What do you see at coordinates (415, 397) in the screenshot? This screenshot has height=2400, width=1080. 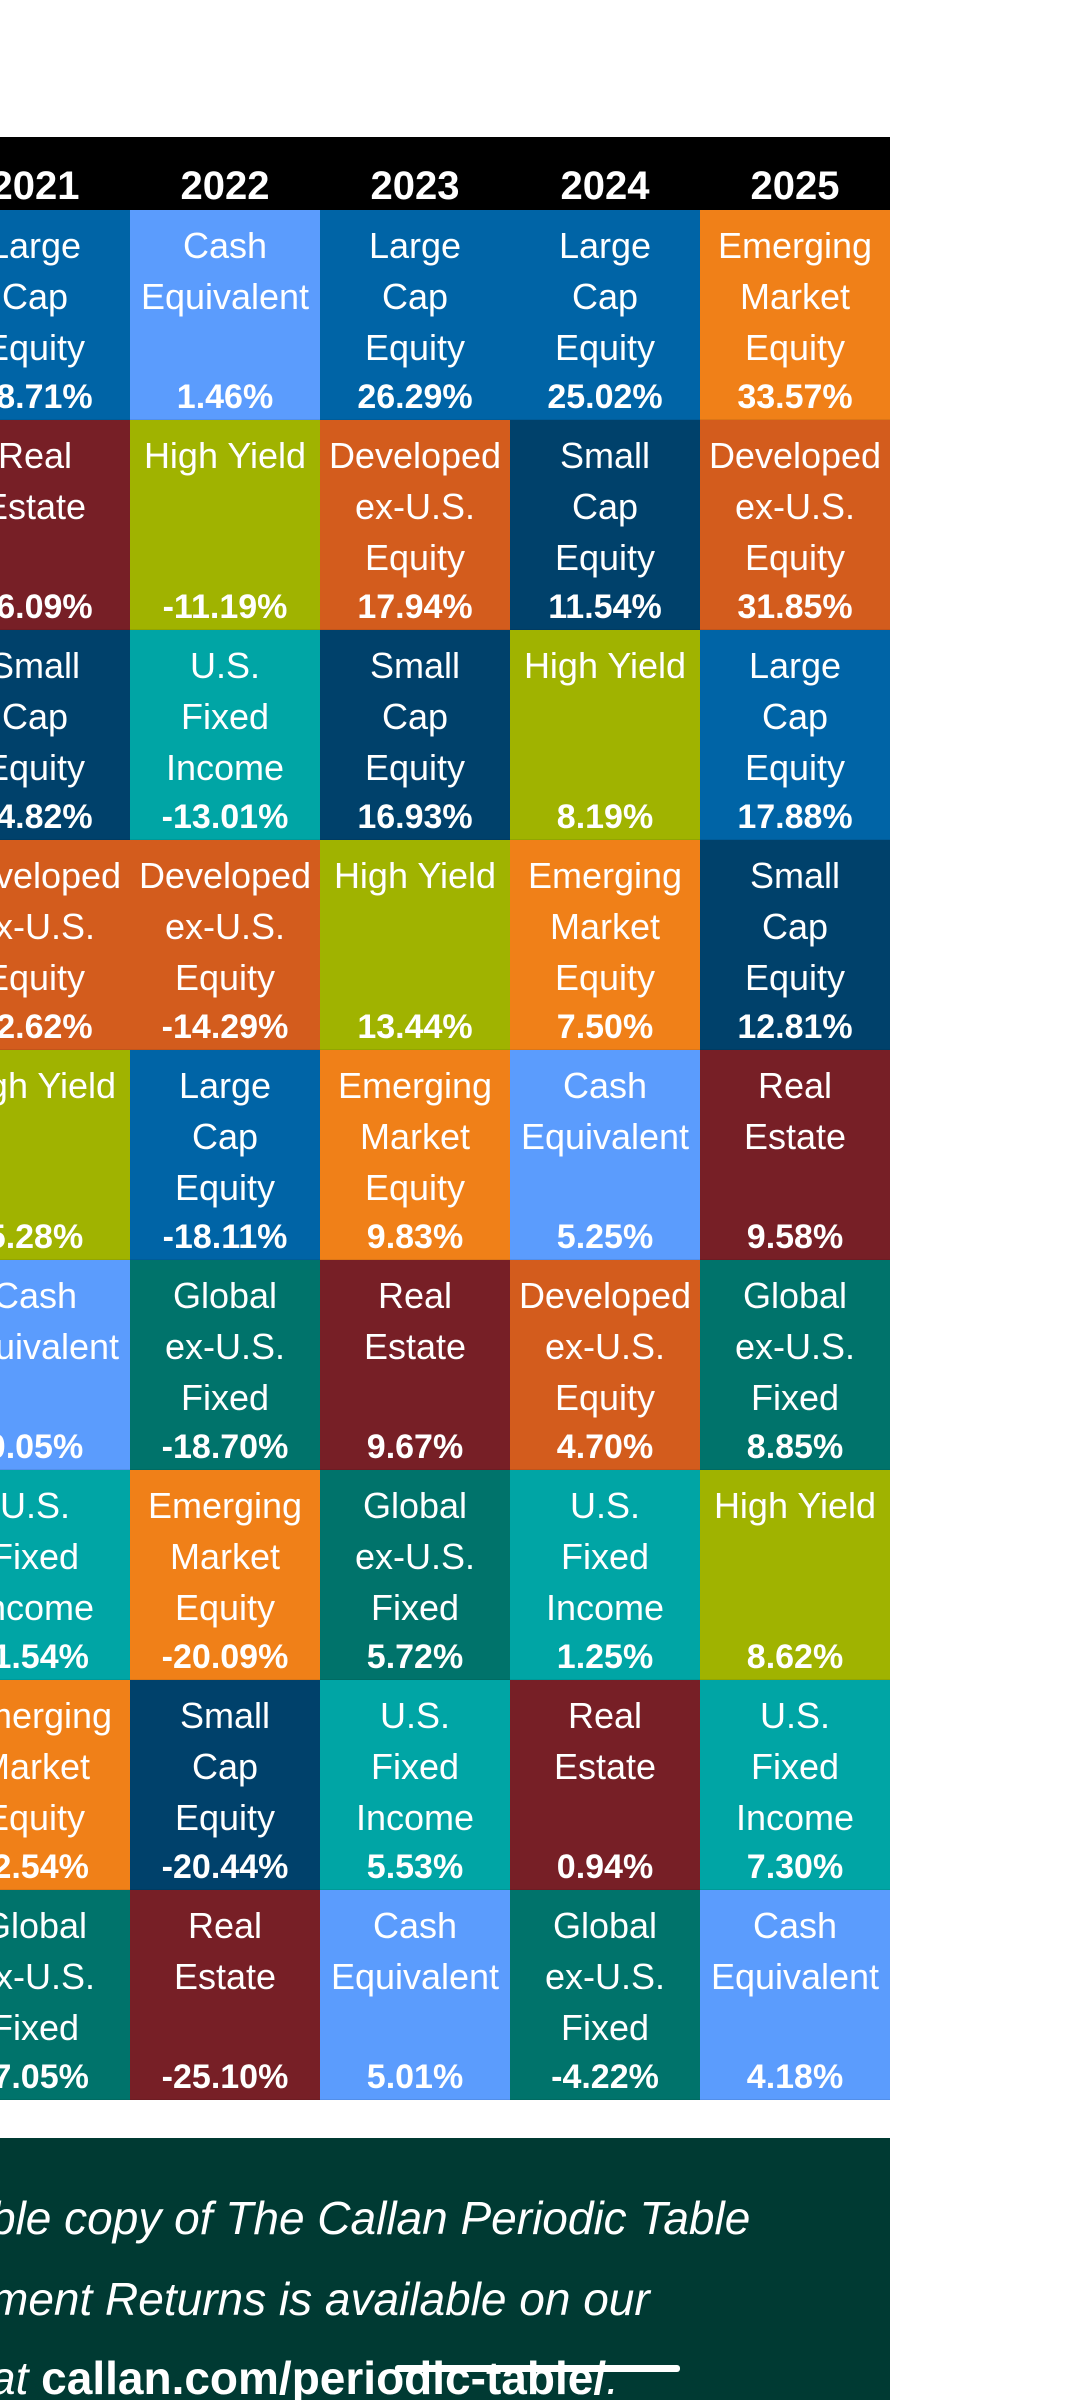 I see `asset-class-return: 26.29%` at bounding box center [415, 397].